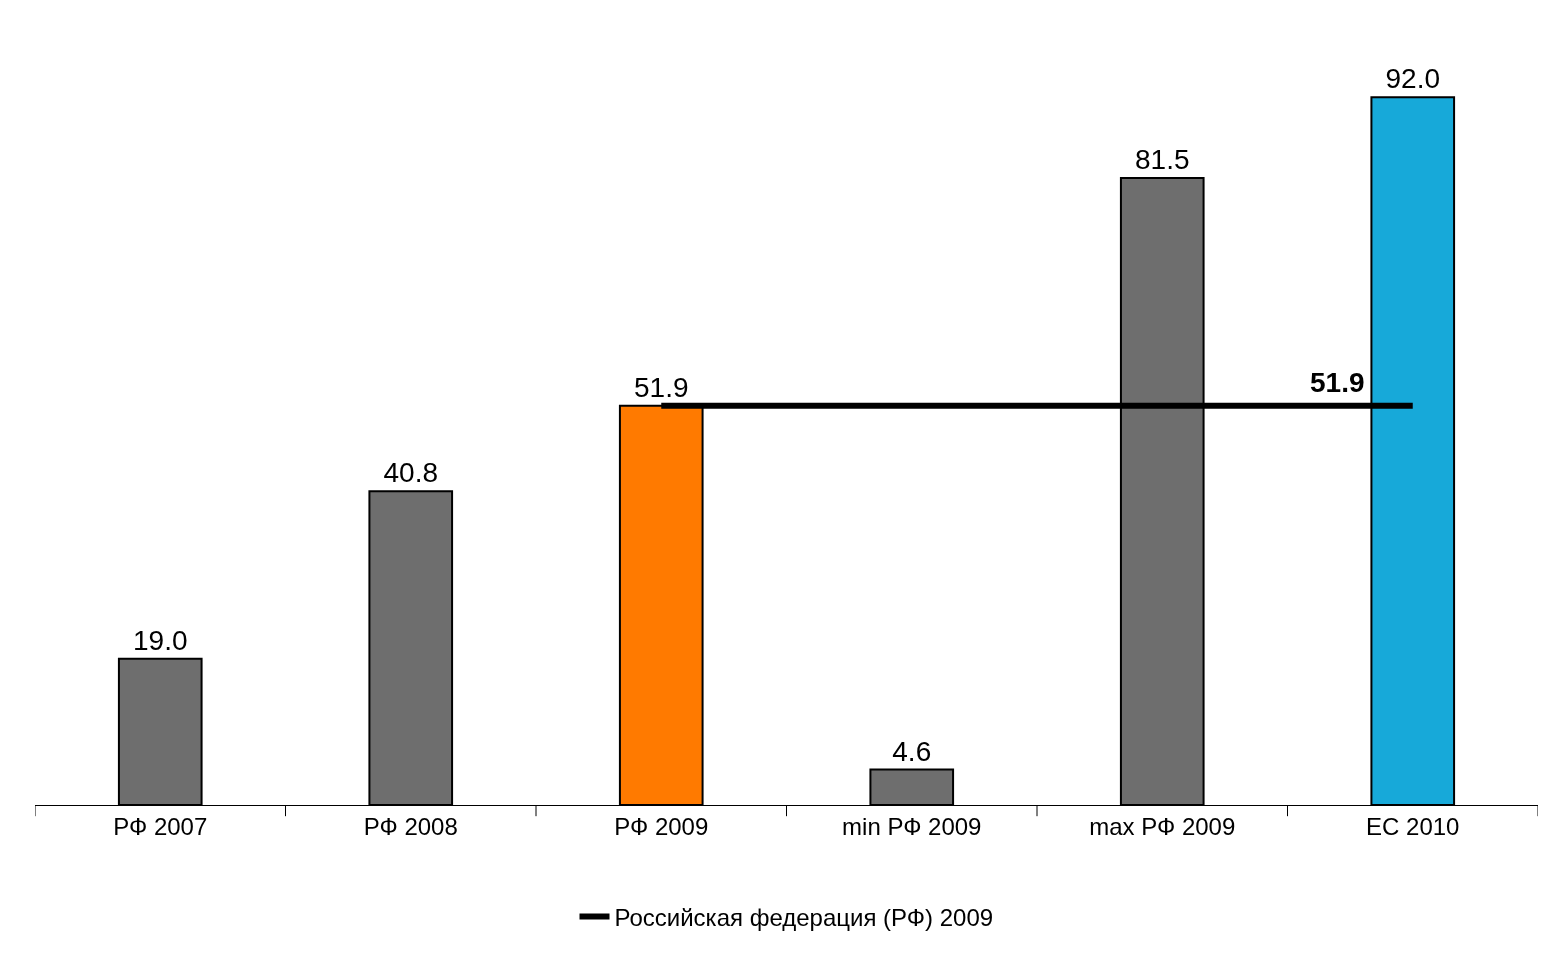  Describe the element at coordinates (160, 640) in the screenshot. I see `data-label: 19.0` at that location.